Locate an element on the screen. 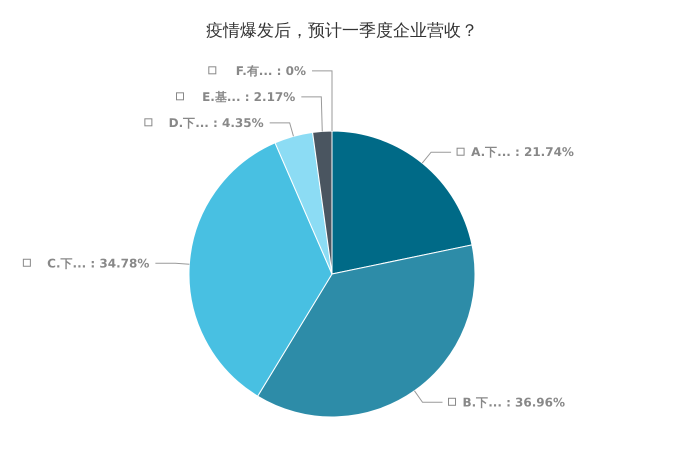  slice-label: B.下... : 36.96% is located at coordinates (514, 402).